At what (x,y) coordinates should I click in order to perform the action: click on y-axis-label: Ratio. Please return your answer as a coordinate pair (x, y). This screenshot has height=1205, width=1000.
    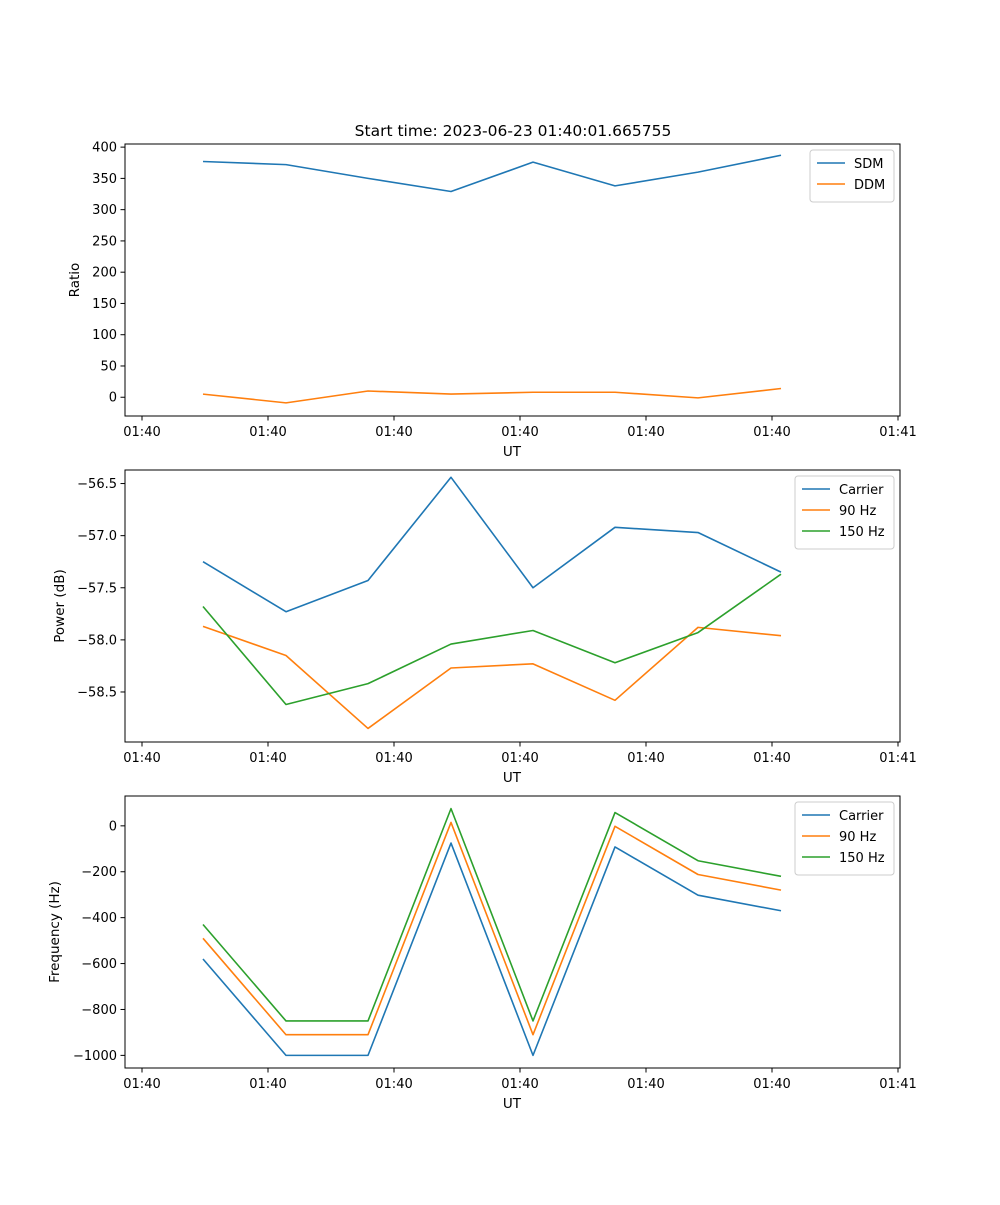
    Looking at the image, I should click on (75, 280).